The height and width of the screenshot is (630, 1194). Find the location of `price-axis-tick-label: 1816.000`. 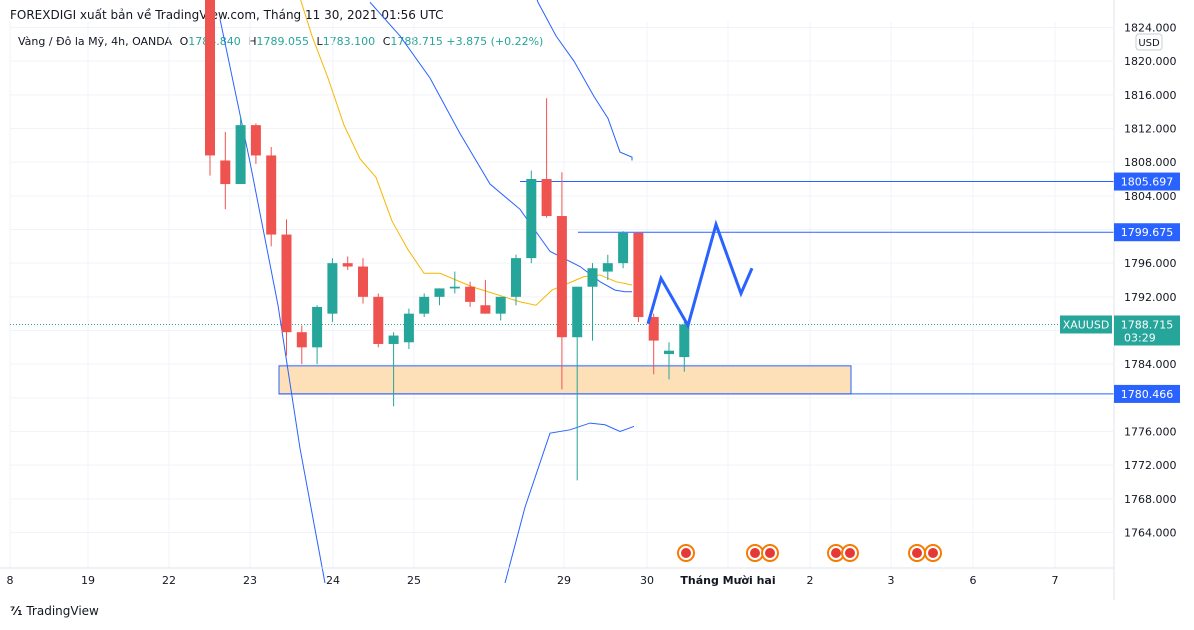

price-axis-tick-label: 1816.000 is located at coordinates (1150, 95).